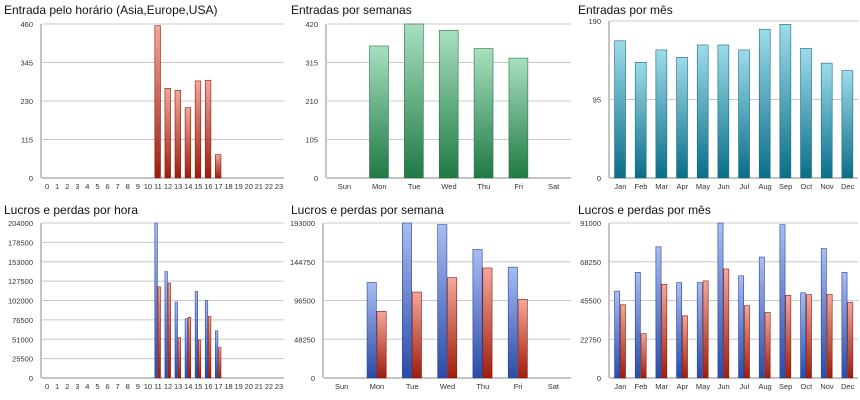 This screenshot has height=400, width=860. What do you see at coordinates (228, 186) in the screenshot?
I see `x-tick-label: 18` at bounding box center [228, 186].